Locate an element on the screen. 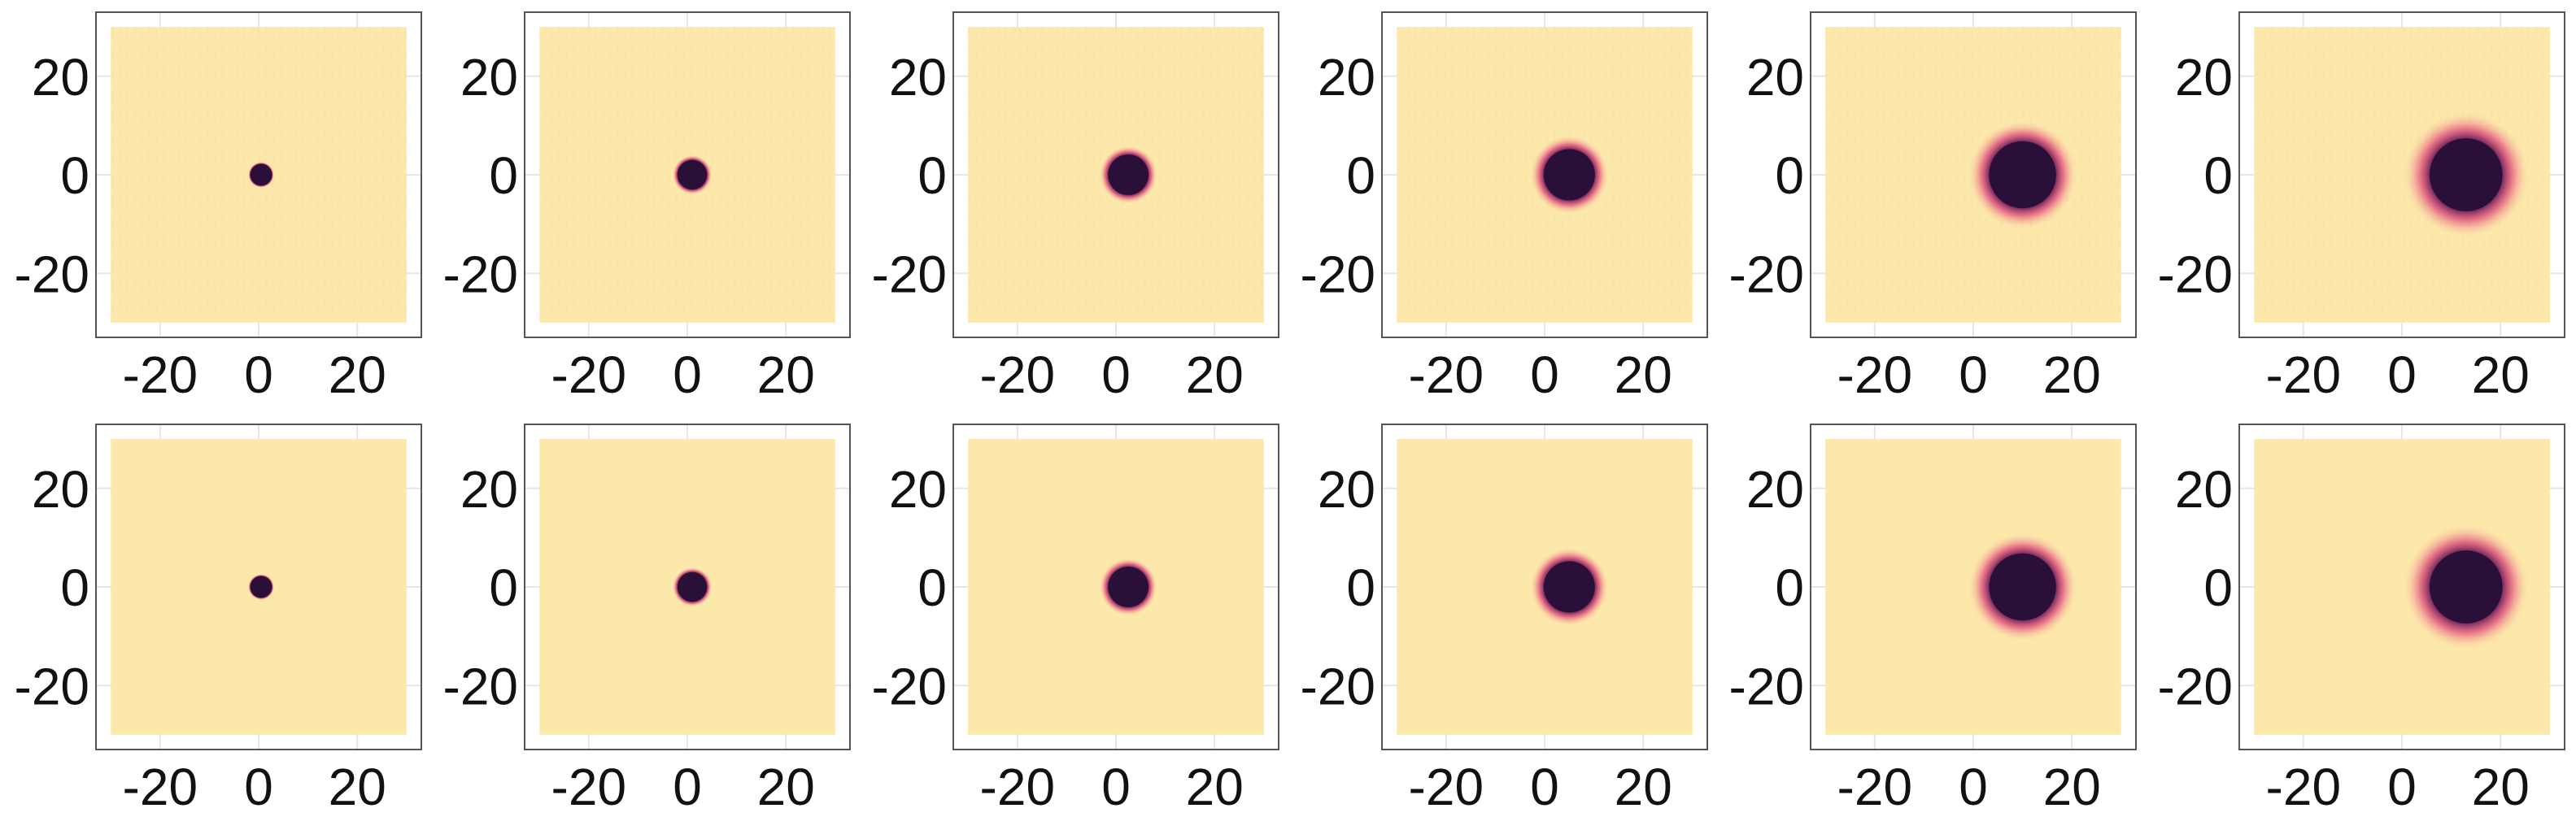  panel-r1-c4: -20 0 20 -20 0 20 is located at coordinates (1504, 207).